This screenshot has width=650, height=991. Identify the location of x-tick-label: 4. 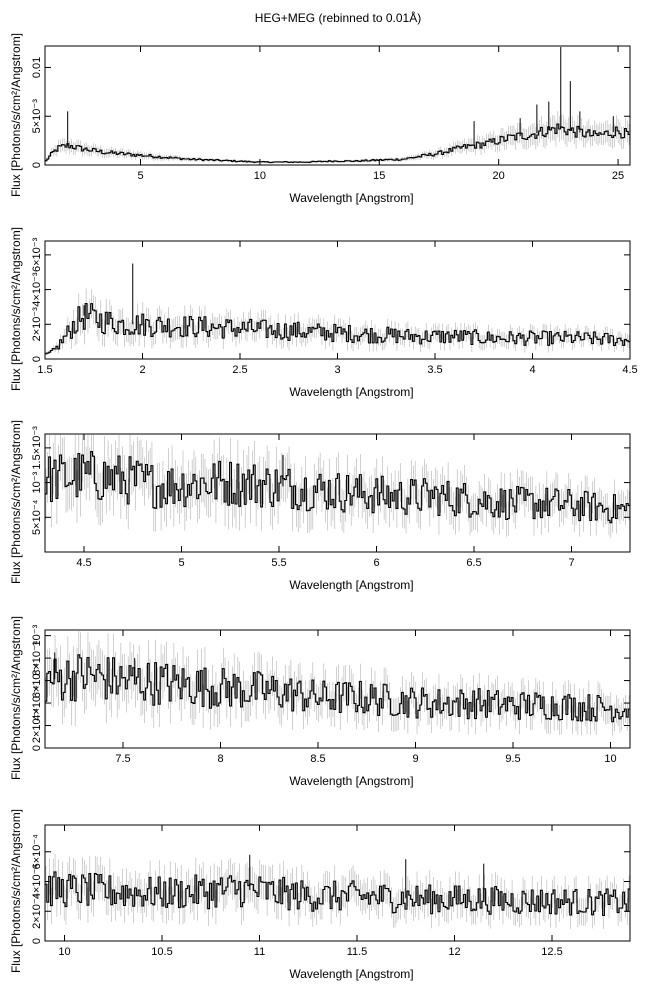
(532, 370).